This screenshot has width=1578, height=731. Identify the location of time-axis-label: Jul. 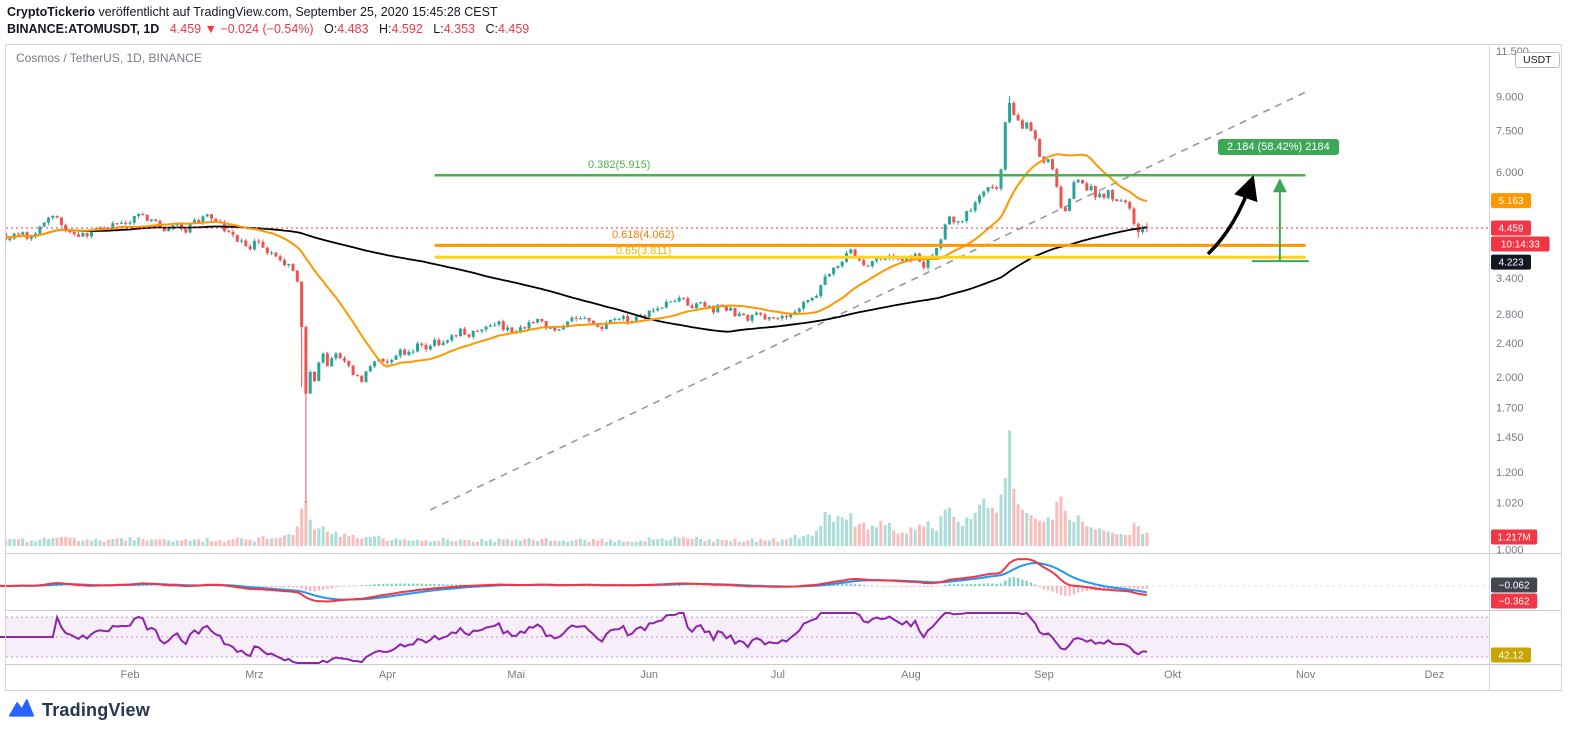
(778, 675).